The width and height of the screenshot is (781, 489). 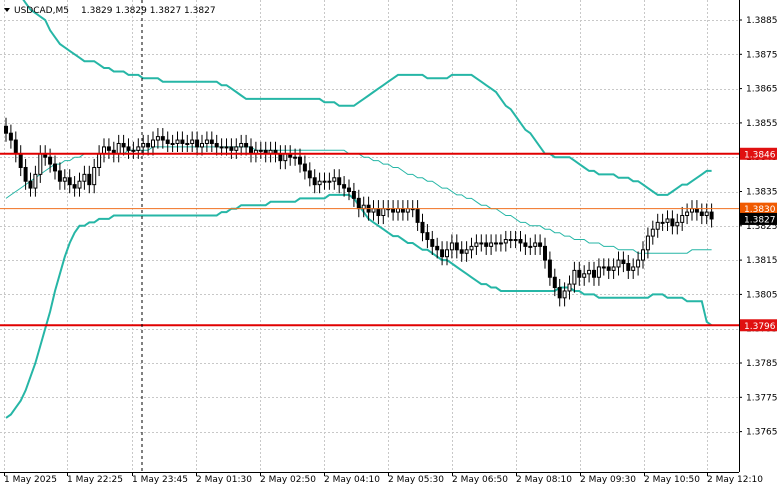 What do you see at coordinates (110, 11) in the screenshot?
I see `chart-header: USDCAD,M5 1.3829 1.3829 1.3827 1.3827` at bounding box center [110, 11].